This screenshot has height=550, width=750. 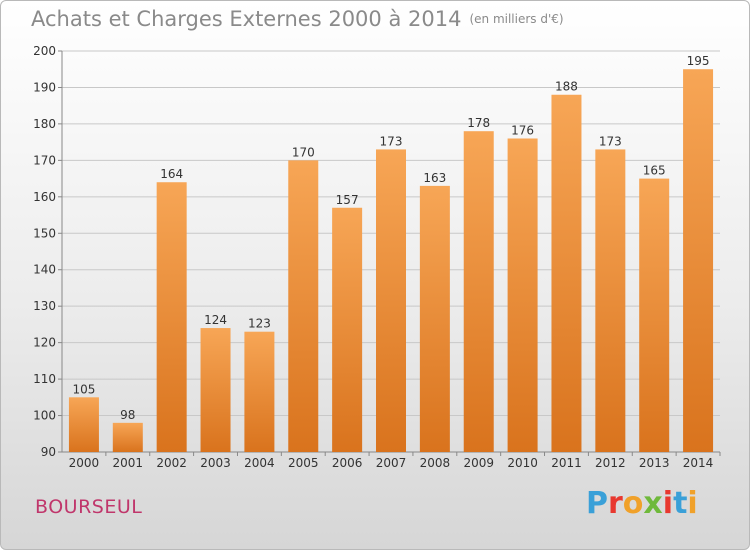 What do you see at coordinates (44, 197) in the screenshot?
I see `y-tick-label: 160` at bounding box center [44, 197].